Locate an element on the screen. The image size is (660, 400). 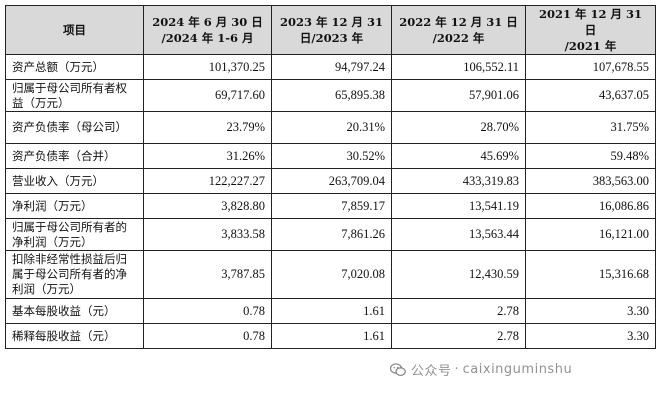
row-label: 稀释每股收益（元） is located at coordinates (74, 336).